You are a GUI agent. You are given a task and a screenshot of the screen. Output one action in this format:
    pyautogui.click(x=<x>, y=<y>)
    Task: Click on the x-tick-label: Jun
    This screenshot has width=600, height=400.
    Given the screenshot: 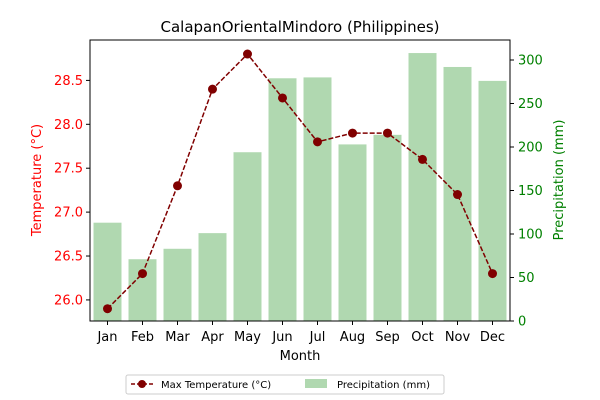 What is the action you would take?
    pyautogui.click(x=281, y=337)
    